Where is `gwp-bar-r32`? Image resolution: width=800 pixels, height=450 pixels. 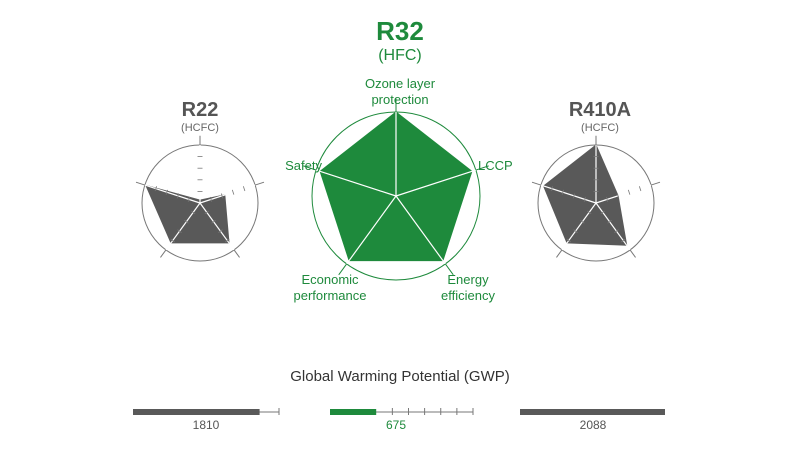
gwp-bar-r32 is located at coordinates (353, 412).